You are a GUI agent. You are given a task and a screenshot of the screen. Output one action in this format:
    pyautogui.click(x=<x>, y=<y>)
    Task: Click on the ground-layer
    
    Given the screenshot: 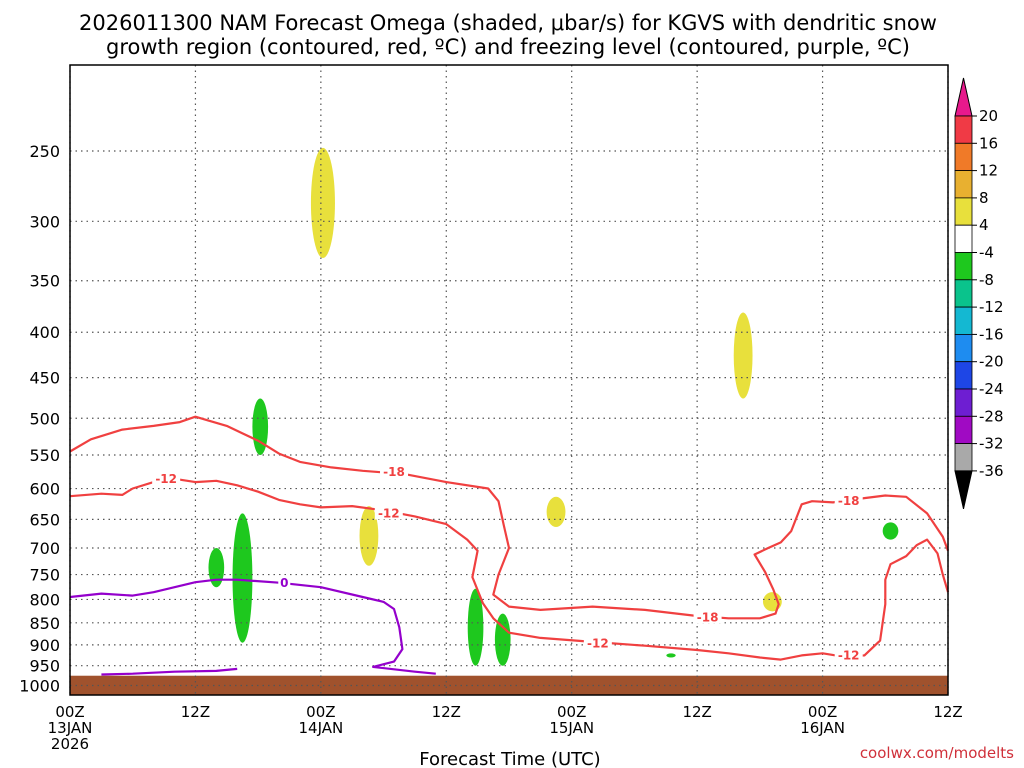 What is the action you would take?
    pyautogui.click(x=509, y=685)
    